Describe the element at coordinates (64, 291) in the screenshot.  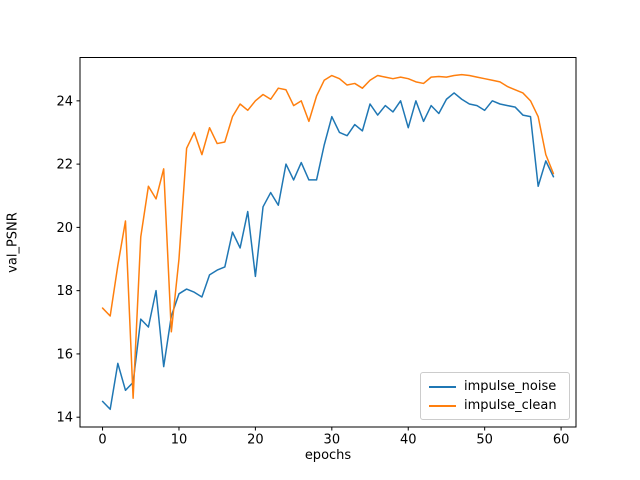
I see `y-tick-label: 18` at that location.